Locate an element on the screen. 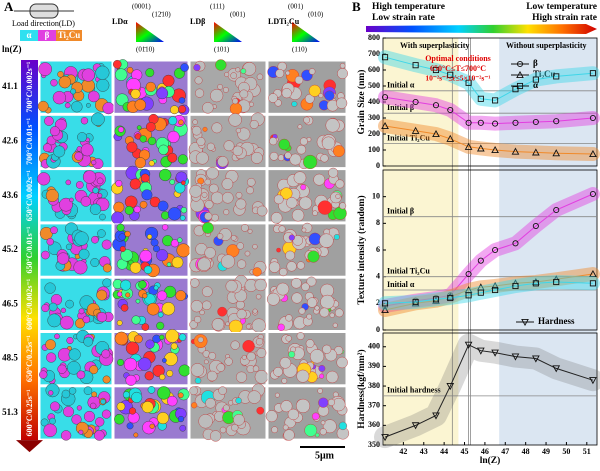 This screenshot has height=471, width=600. ipf-title: LDα is located at coordinates (120, 21).